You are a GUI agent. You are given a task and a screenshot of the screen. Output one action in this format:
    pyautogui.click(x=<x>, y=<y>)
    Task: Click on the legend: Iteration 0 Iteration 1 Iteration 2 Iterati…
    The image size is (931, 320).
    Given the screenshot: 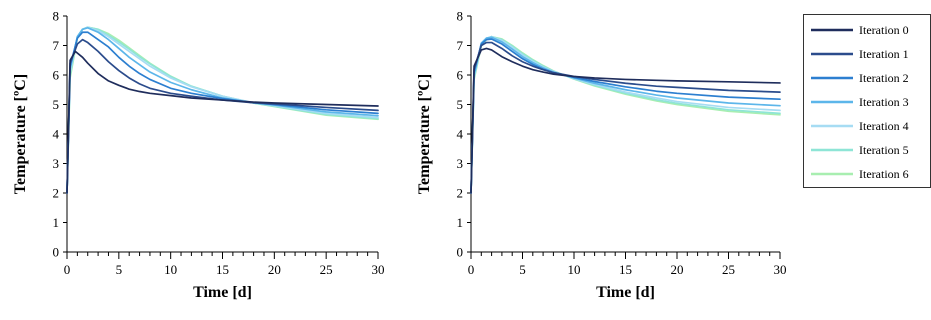 What is the action you would take?
    pyautogui.click(x=867, y=101)
    